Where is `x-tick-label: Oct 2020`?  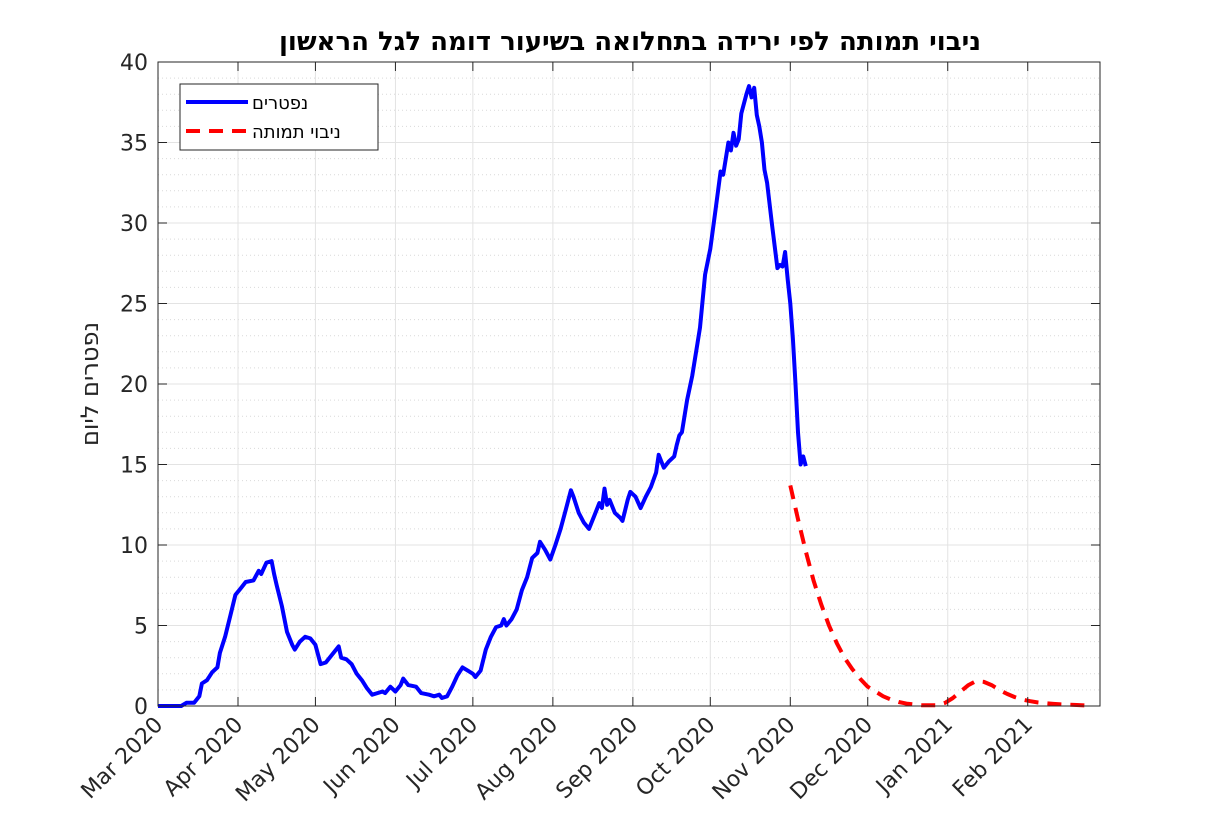 x-tick-label: Oct 2020 is located at coordinates (675, 757).